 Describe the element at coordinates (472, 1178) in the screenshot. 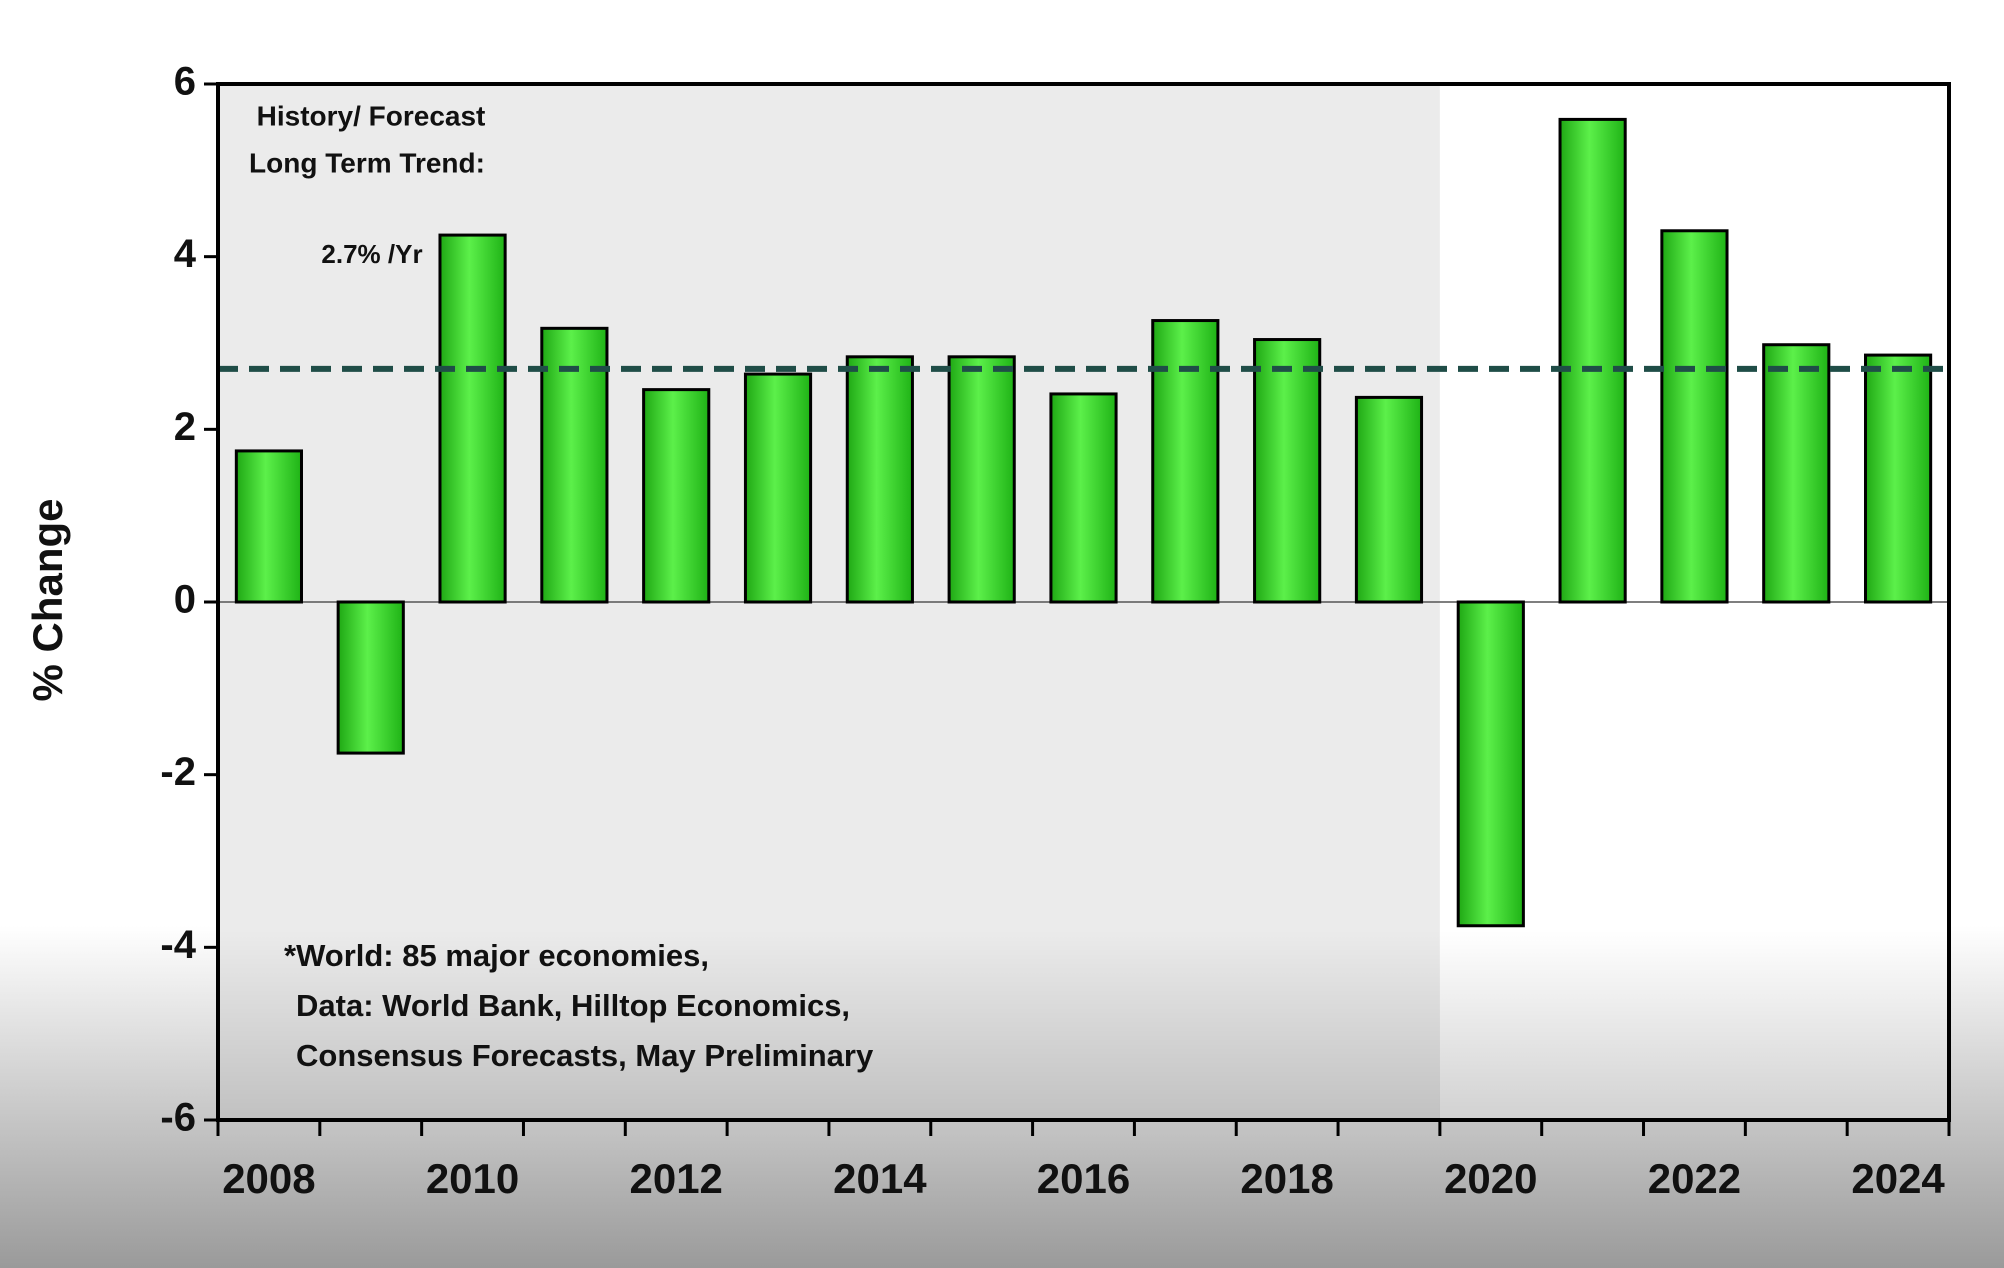

I see `x-tick-label: 2010` at that location.